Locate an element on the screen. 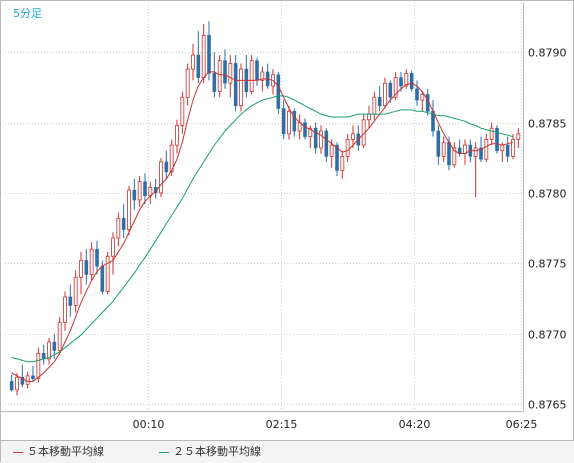 The width and height of the screenshot is (574, 463). legend-item-ma25: ２５本移動平均線 is located at coordinates (210, 452).